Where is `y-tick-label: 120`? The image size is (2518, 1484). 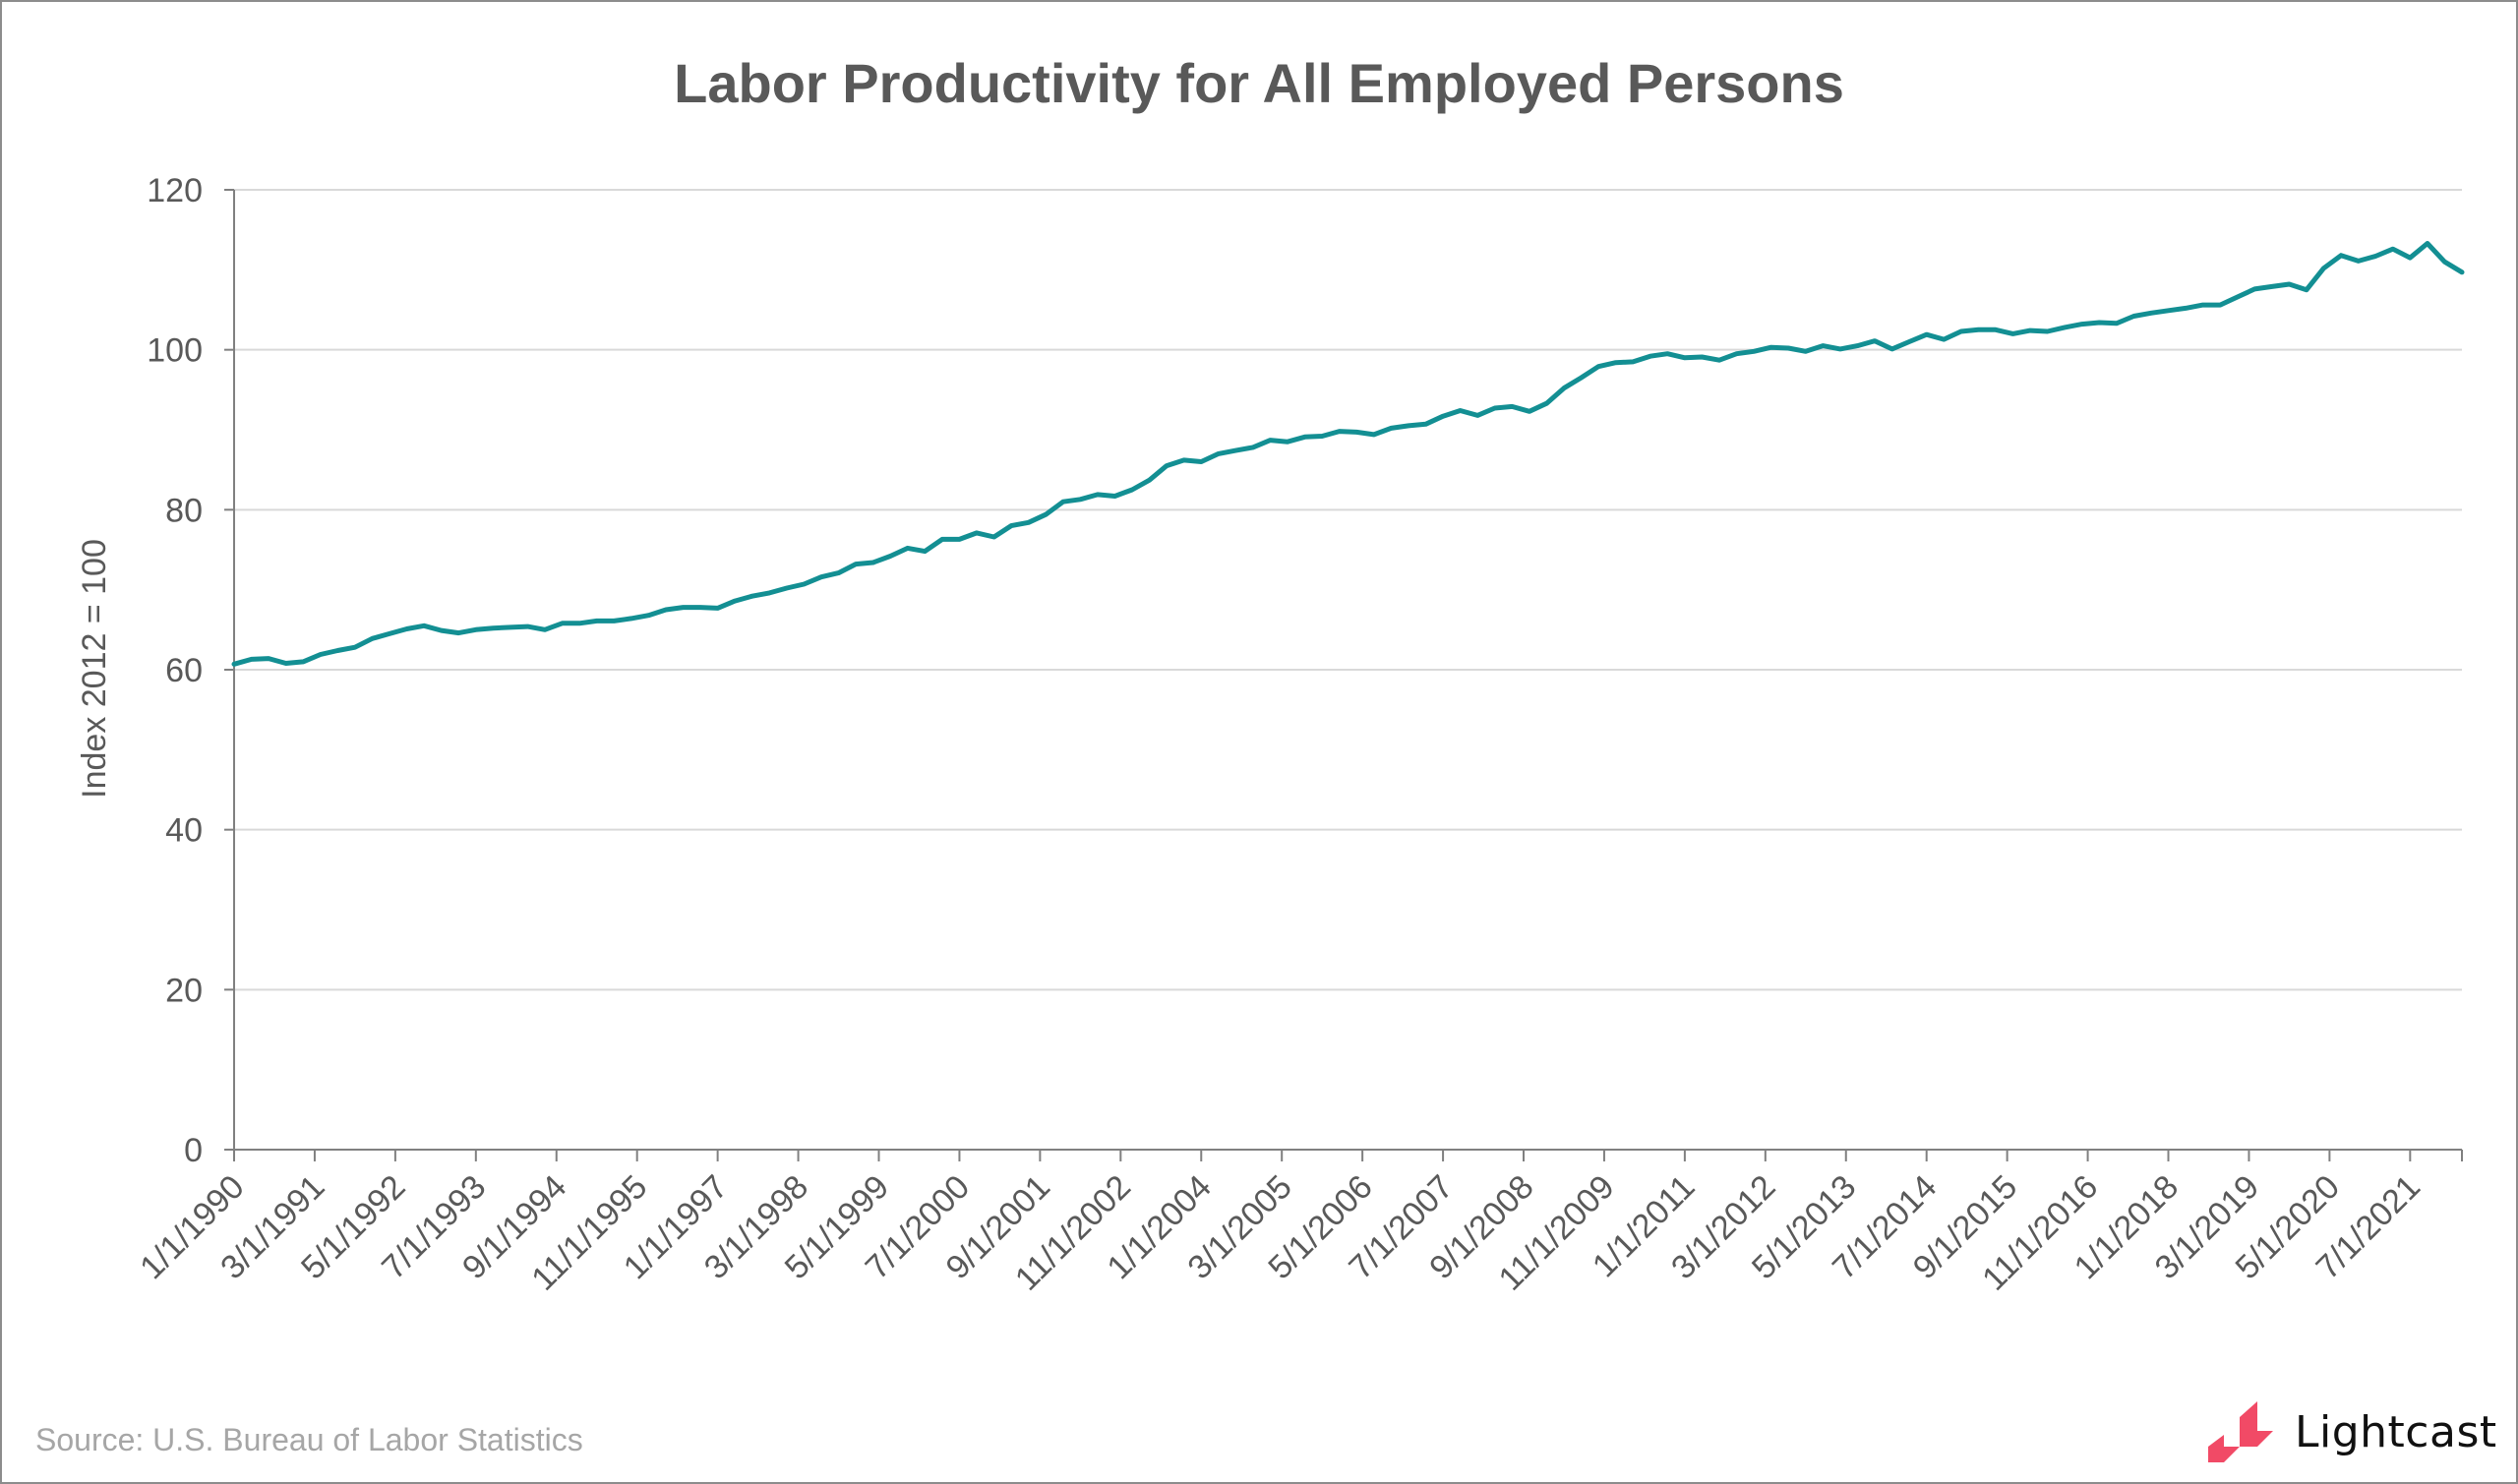
y-tick-label: 120 is located at coordinates (175, 191).